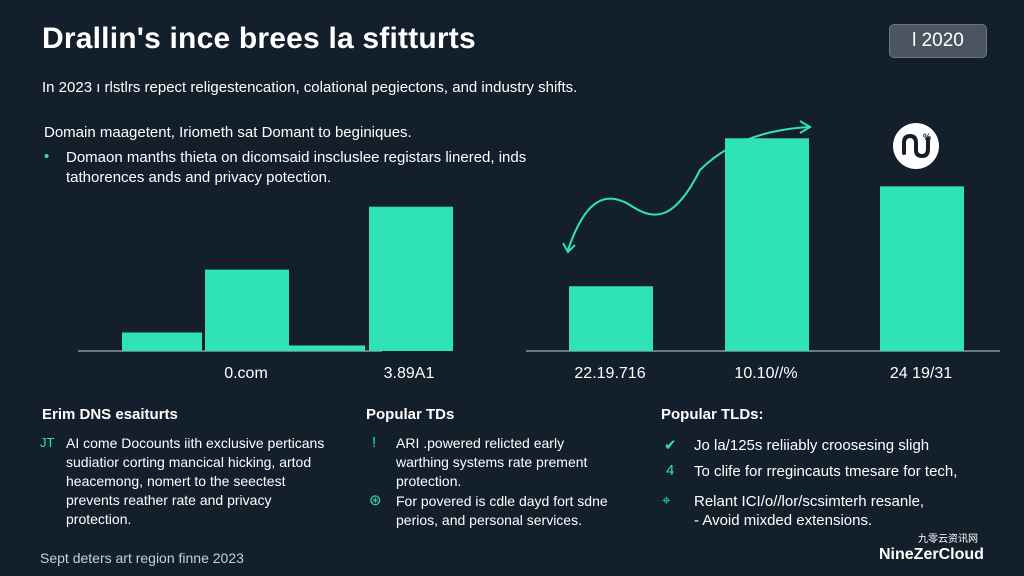  Describe the element at coordinates (712, 414) in the screenshot. I see `column-title-popular-tlds: Popular TLDs:` at that location.